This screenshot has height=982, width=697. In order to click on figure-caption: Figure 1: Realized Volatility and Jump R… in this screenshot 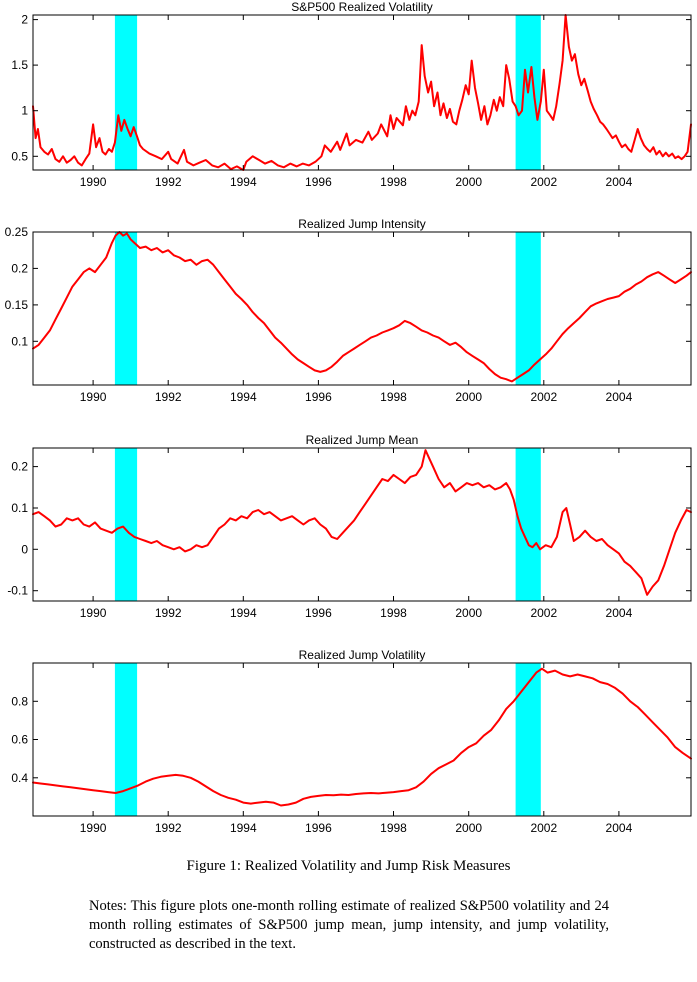, I will do `click(348, 866)`.